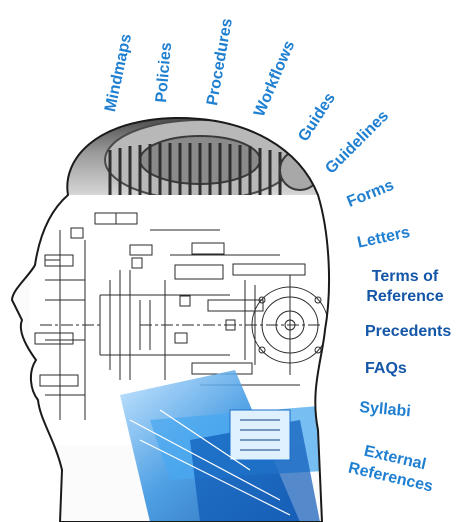 This screenshot has width=463, height=522. I want to click on topic-terms-of-reference-line2: Reference, so click(405, 296).